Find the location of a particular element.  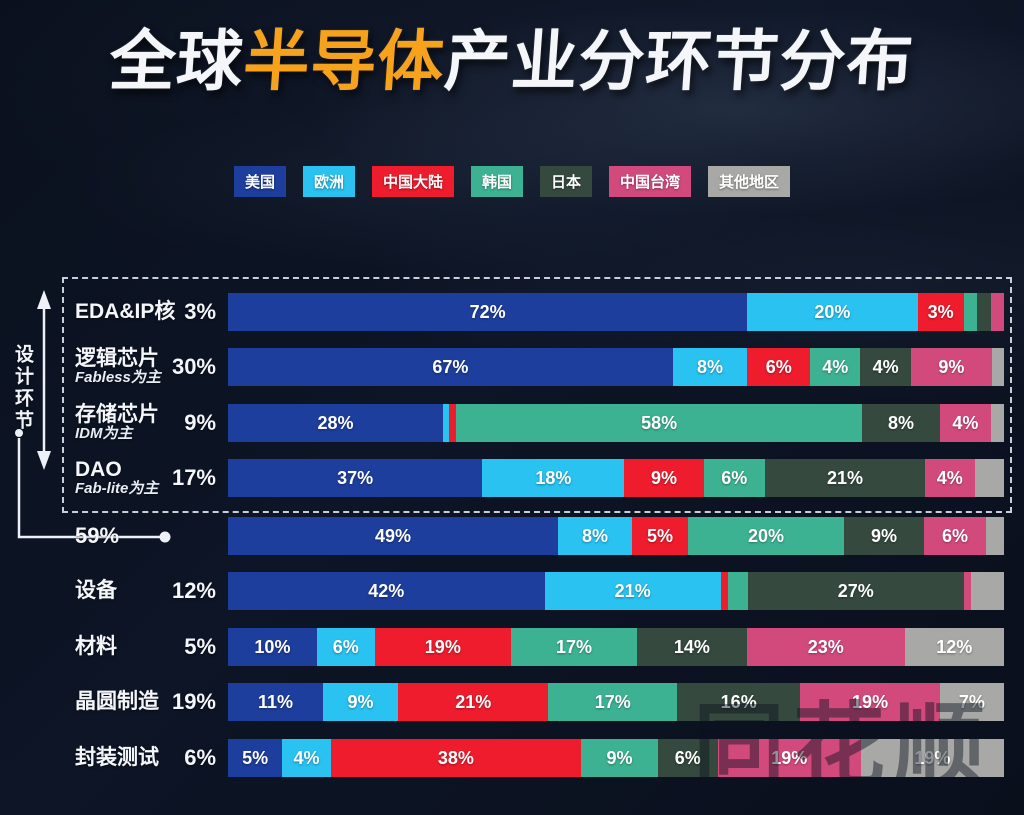

arrow-up-icon is located at coordinates (44, 299).